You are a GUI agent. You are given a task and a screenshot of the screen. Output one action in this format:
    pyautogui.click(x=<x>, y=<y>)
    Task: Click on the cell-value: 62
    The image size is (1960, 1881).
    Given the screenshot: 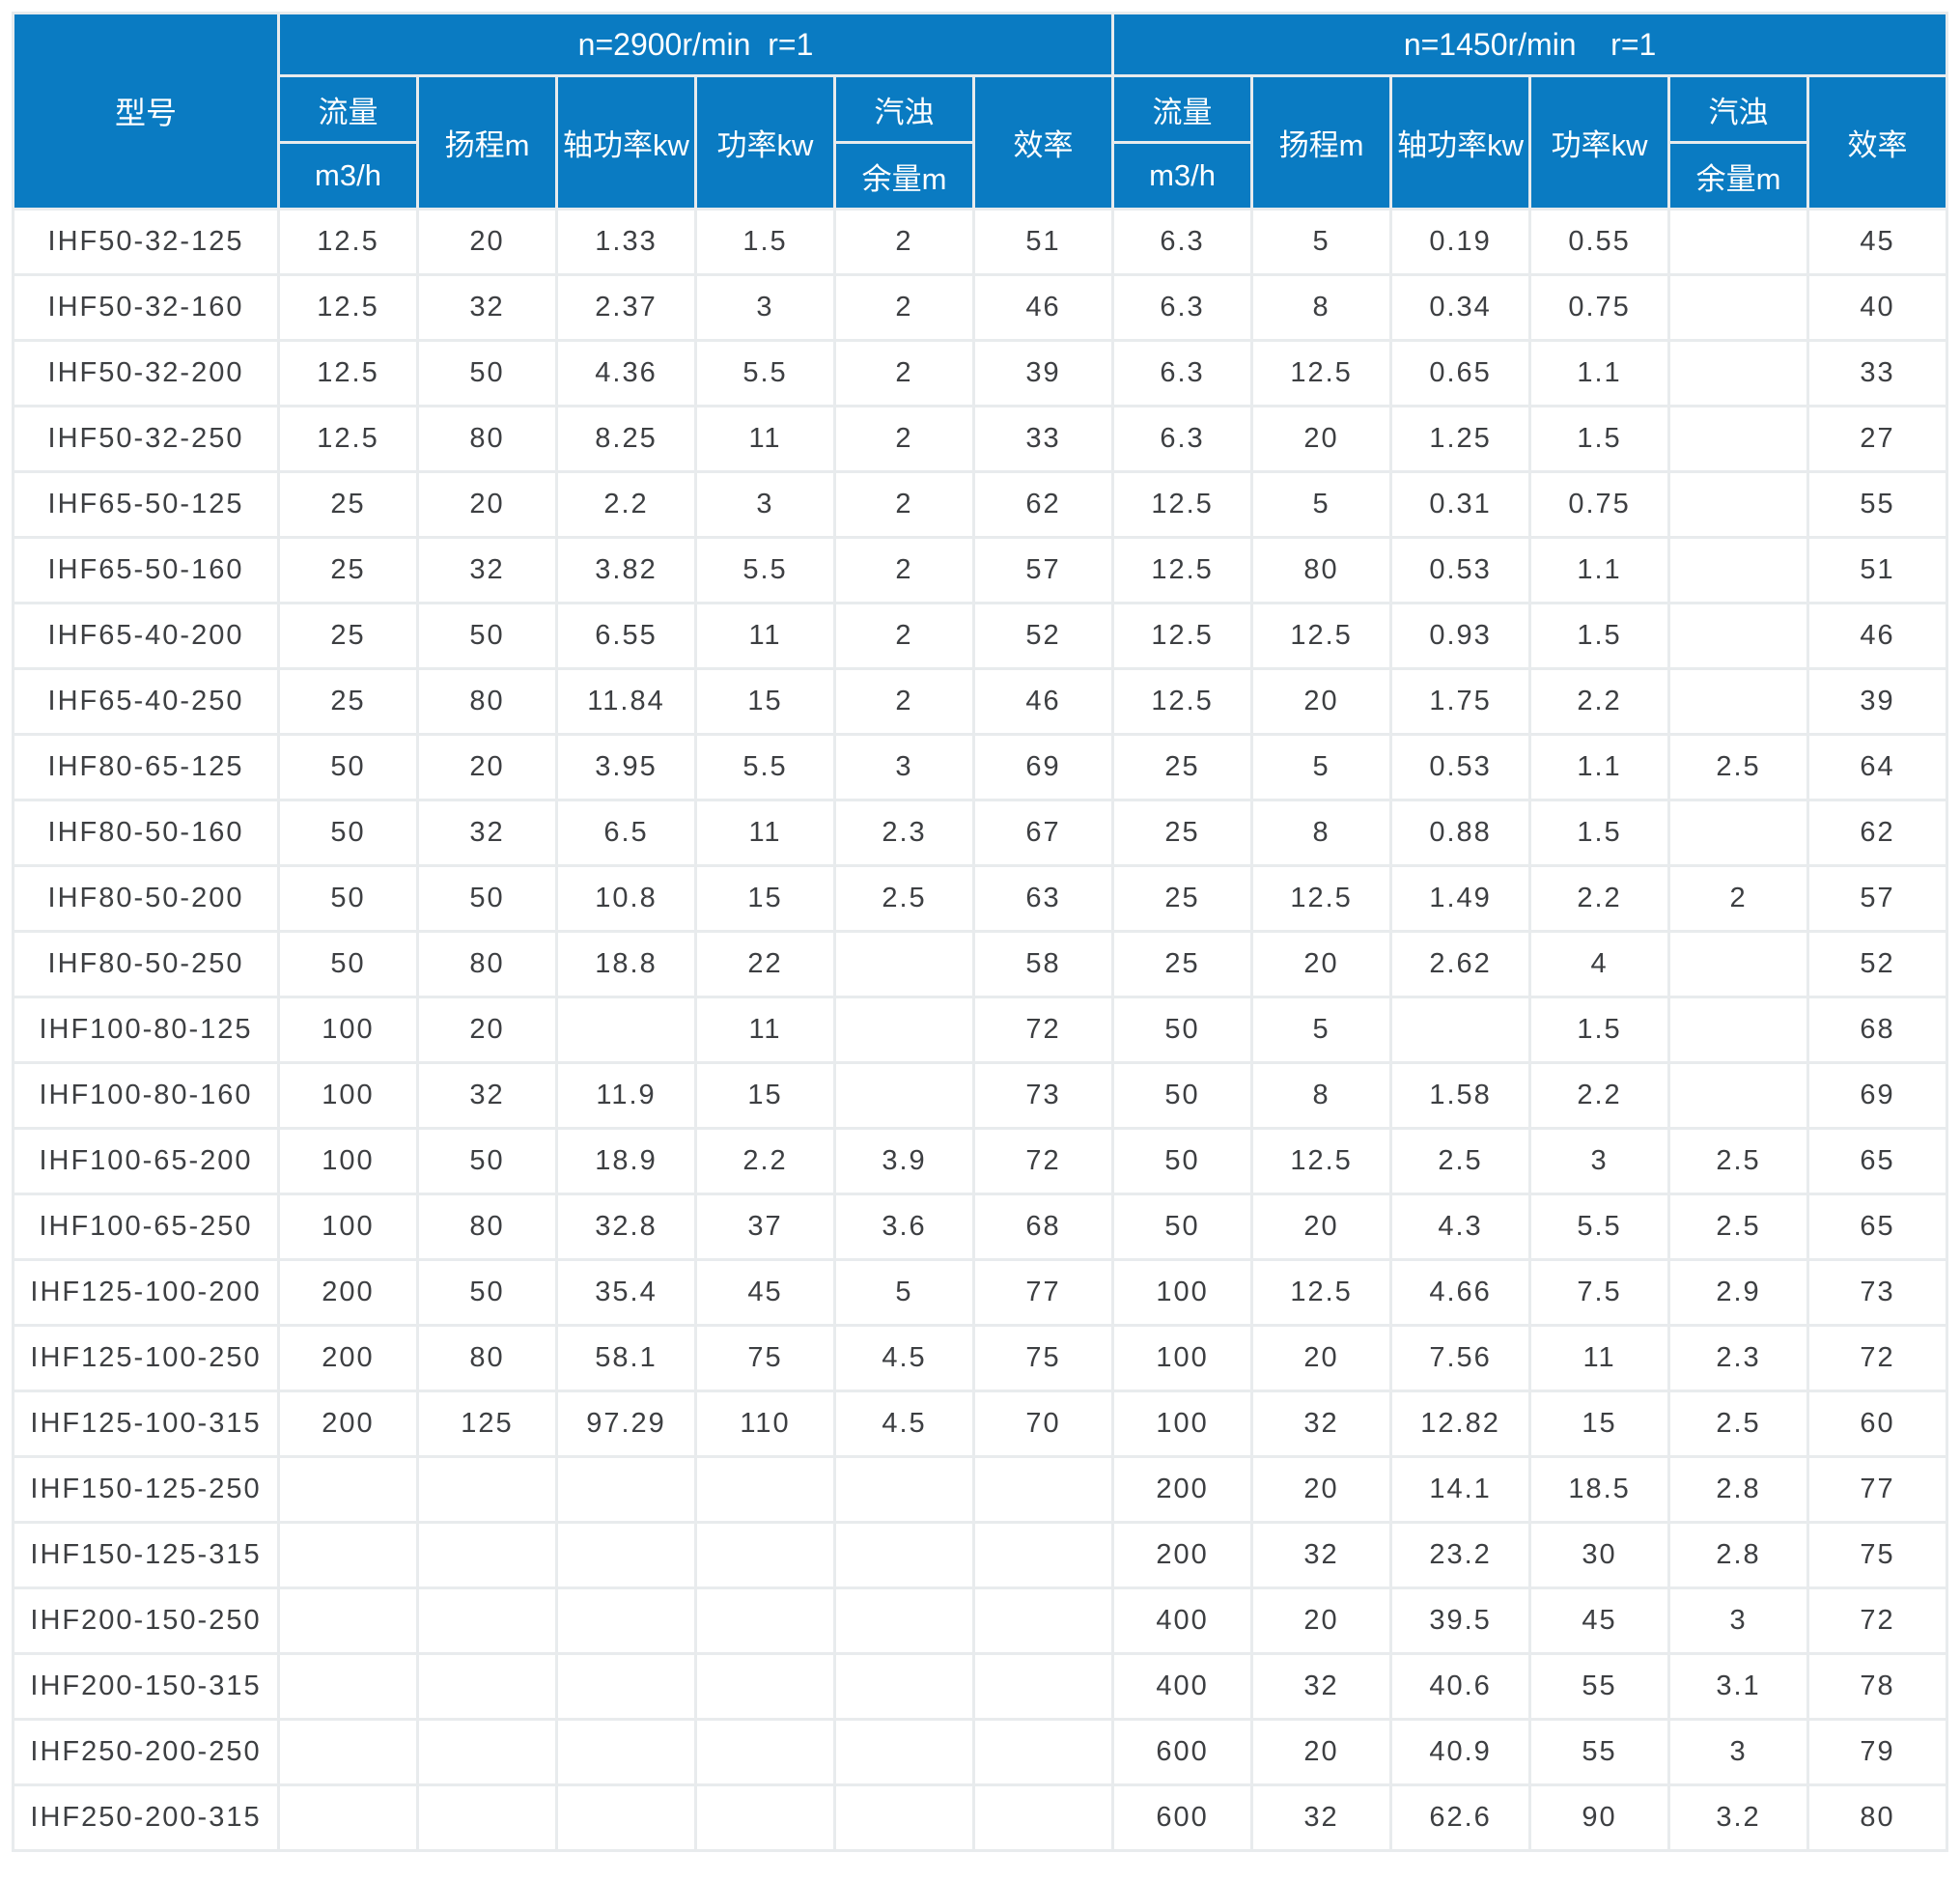 What is the action you would take?
    pyautogui.click(x=1878, y=832)
    